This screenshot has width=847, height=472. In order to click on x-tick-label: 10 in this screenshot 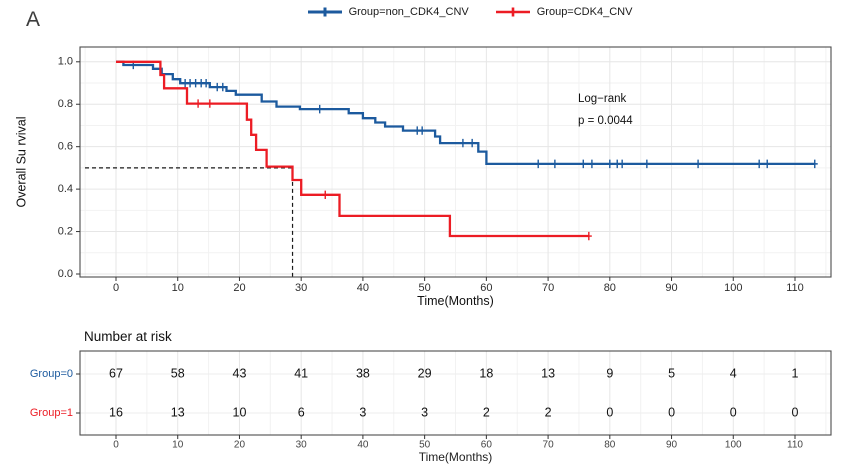, I will do `click(178, 288)`.